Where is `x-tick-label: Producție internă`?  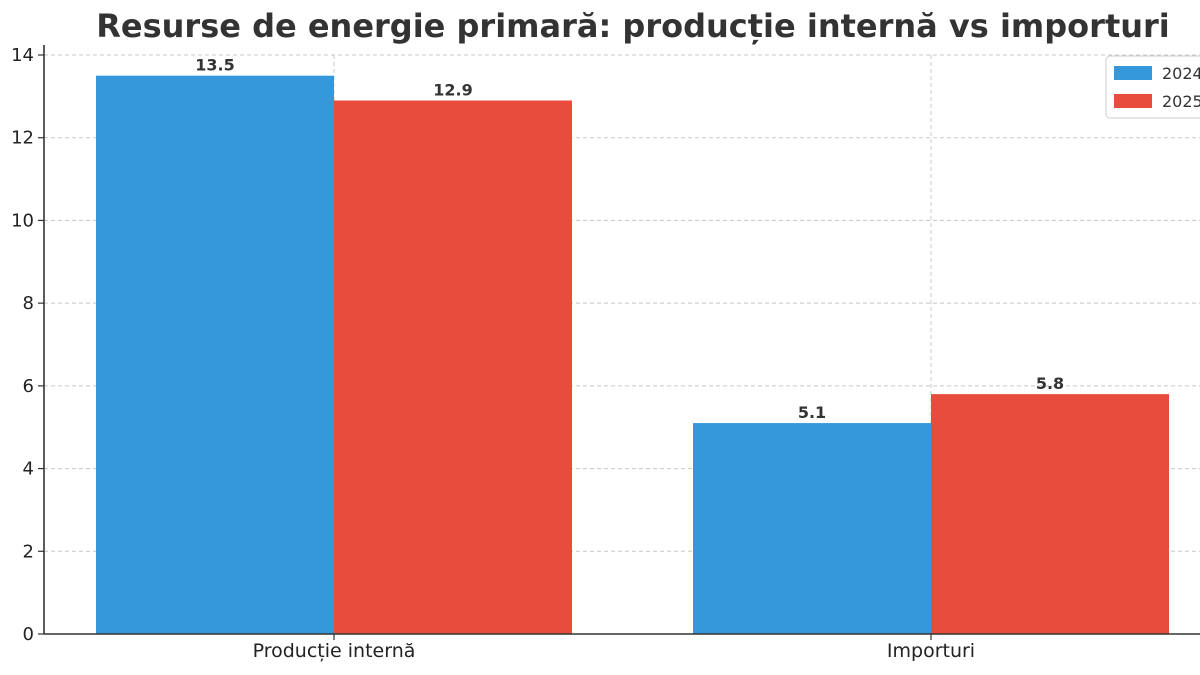
x-tick-label: Producție internă is located at coordinates (334, 651).